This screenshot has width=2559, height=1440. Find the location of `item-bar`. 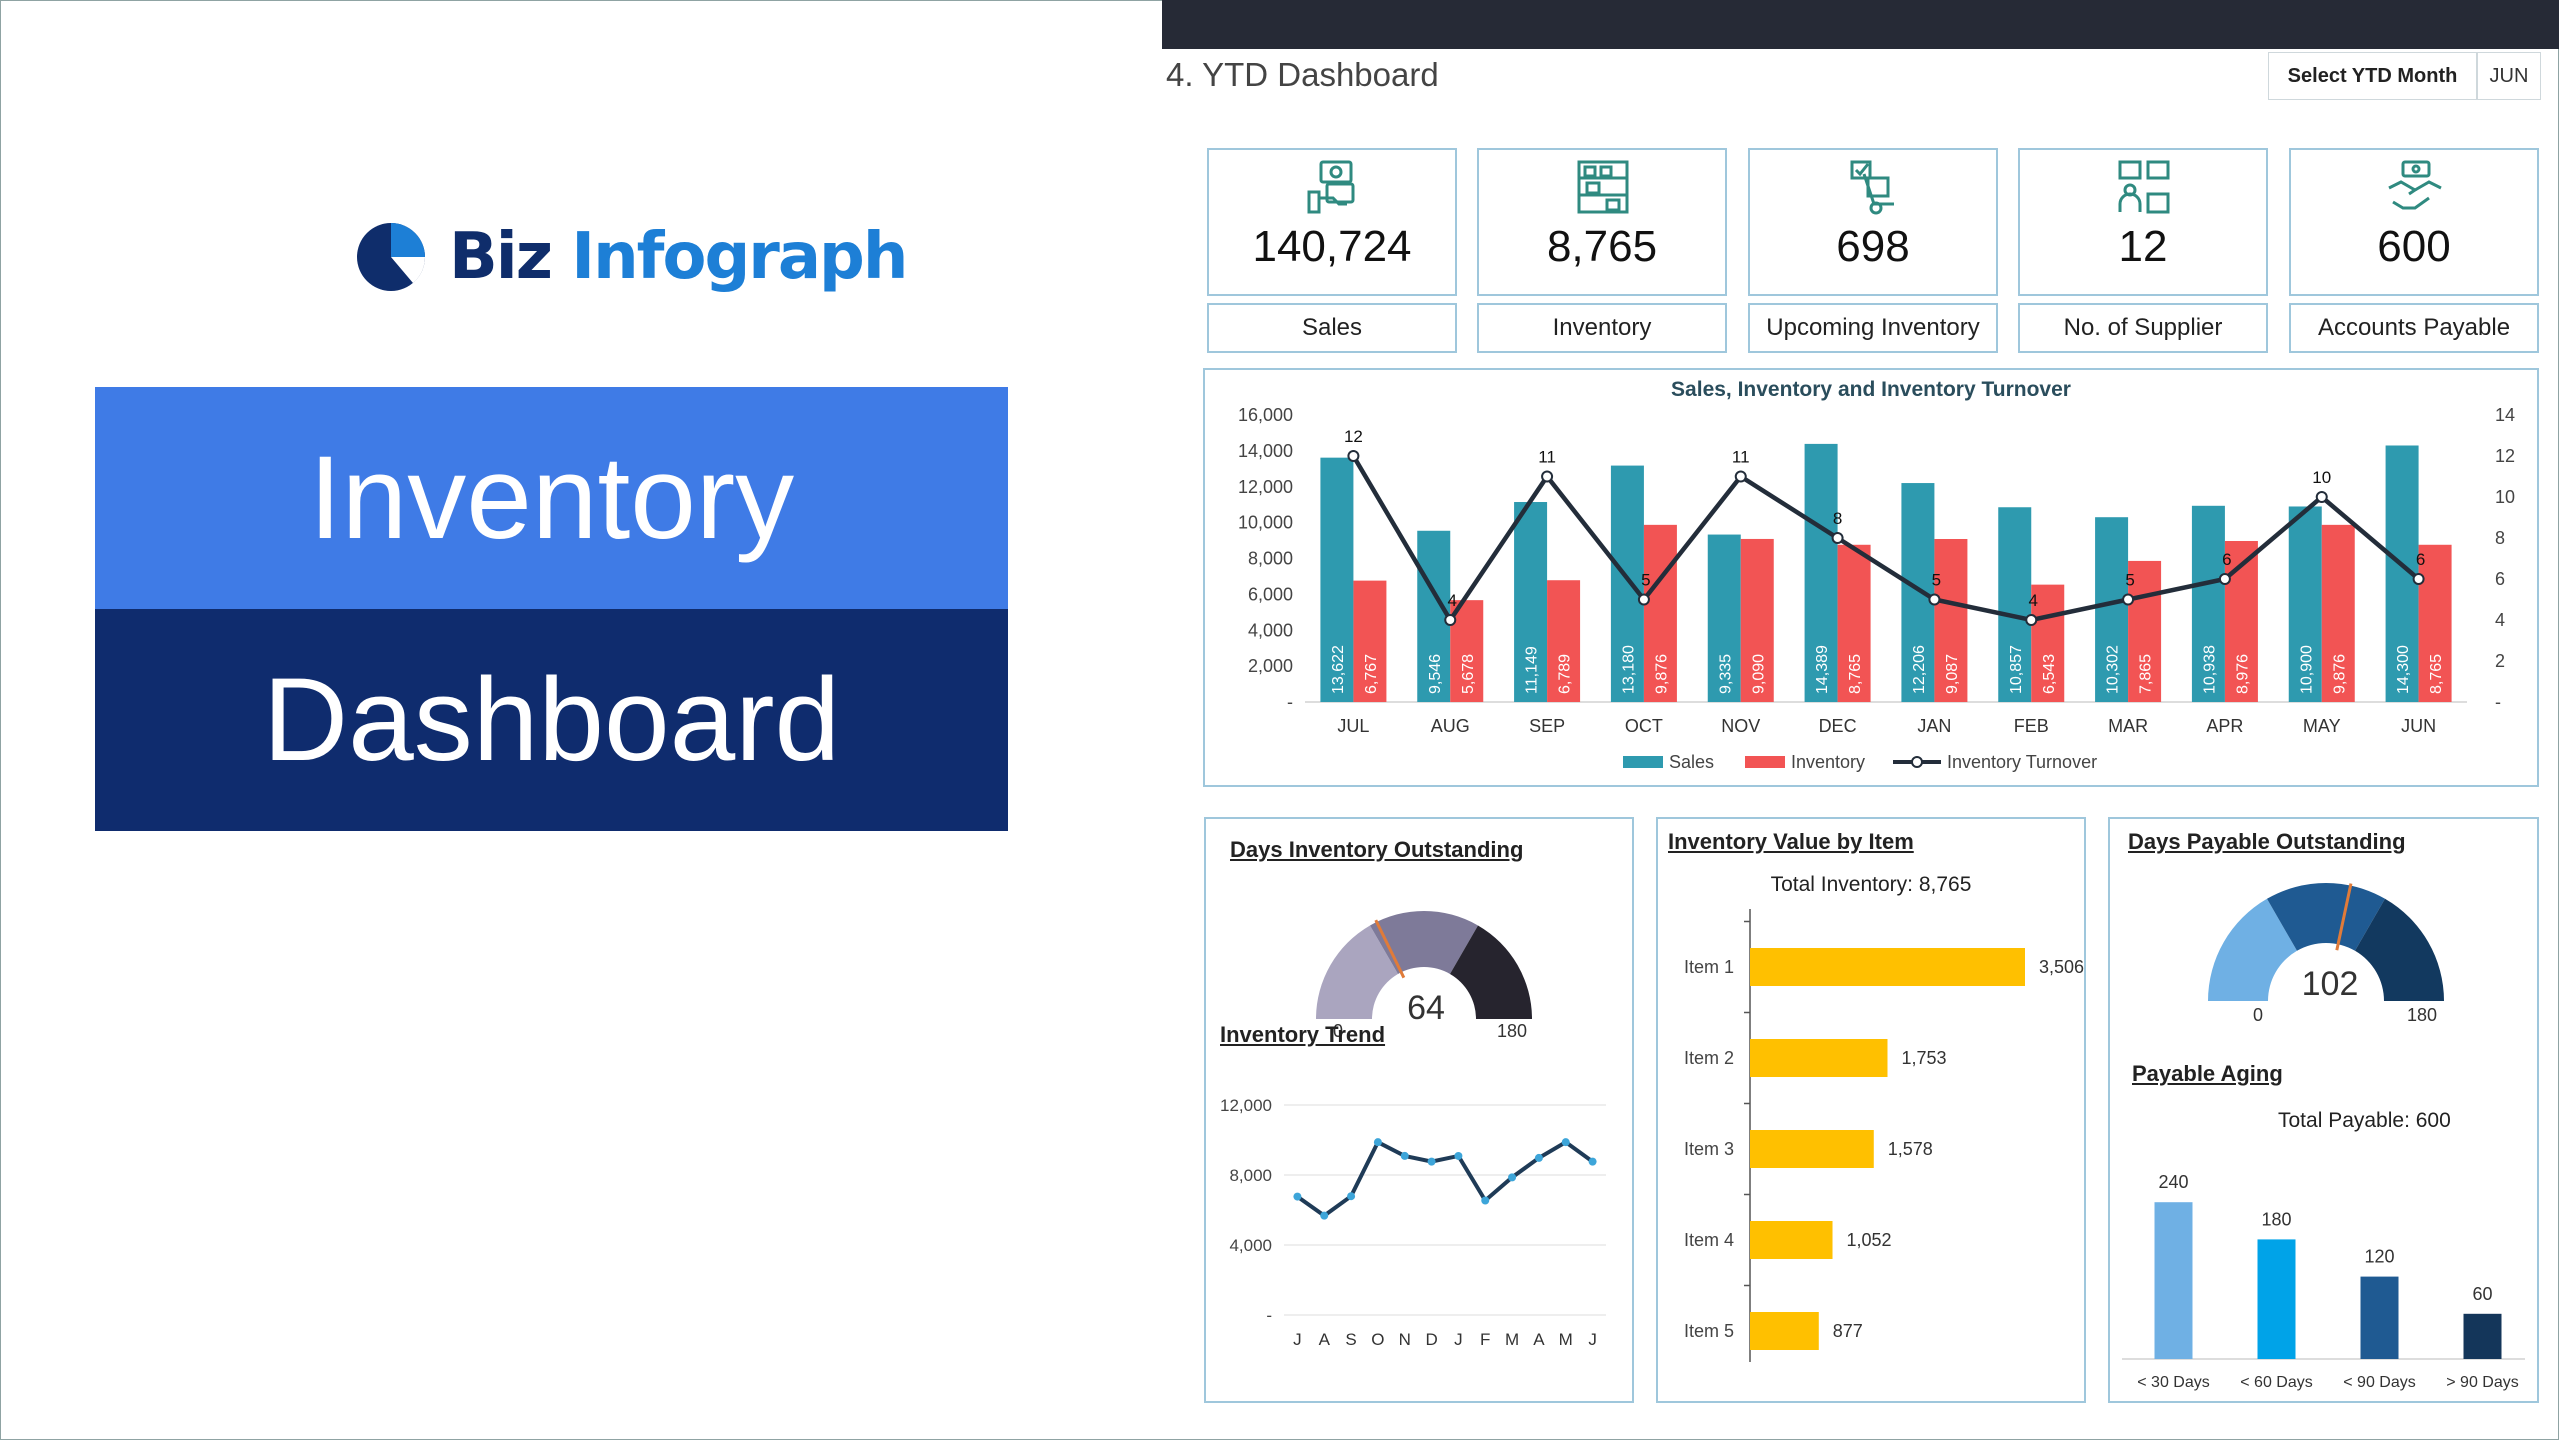

item-bar is located at coordinates (1791, 1240).